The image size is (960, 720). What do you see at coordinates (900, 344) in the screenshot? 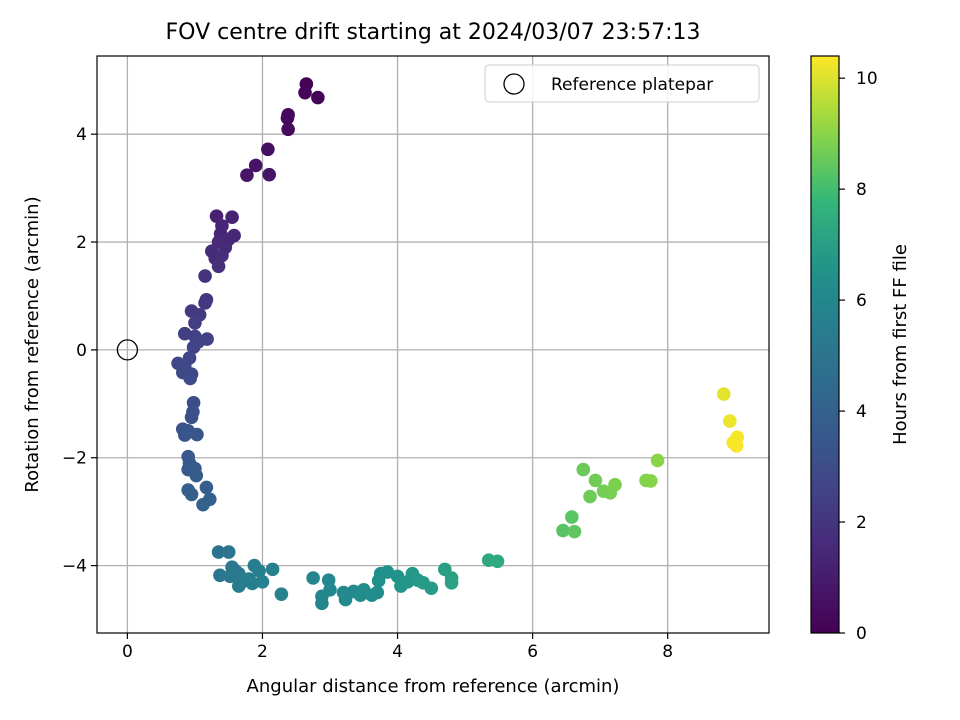
I see `colorbar-label: Hours from first FF file` at bounding box center [900, 344].